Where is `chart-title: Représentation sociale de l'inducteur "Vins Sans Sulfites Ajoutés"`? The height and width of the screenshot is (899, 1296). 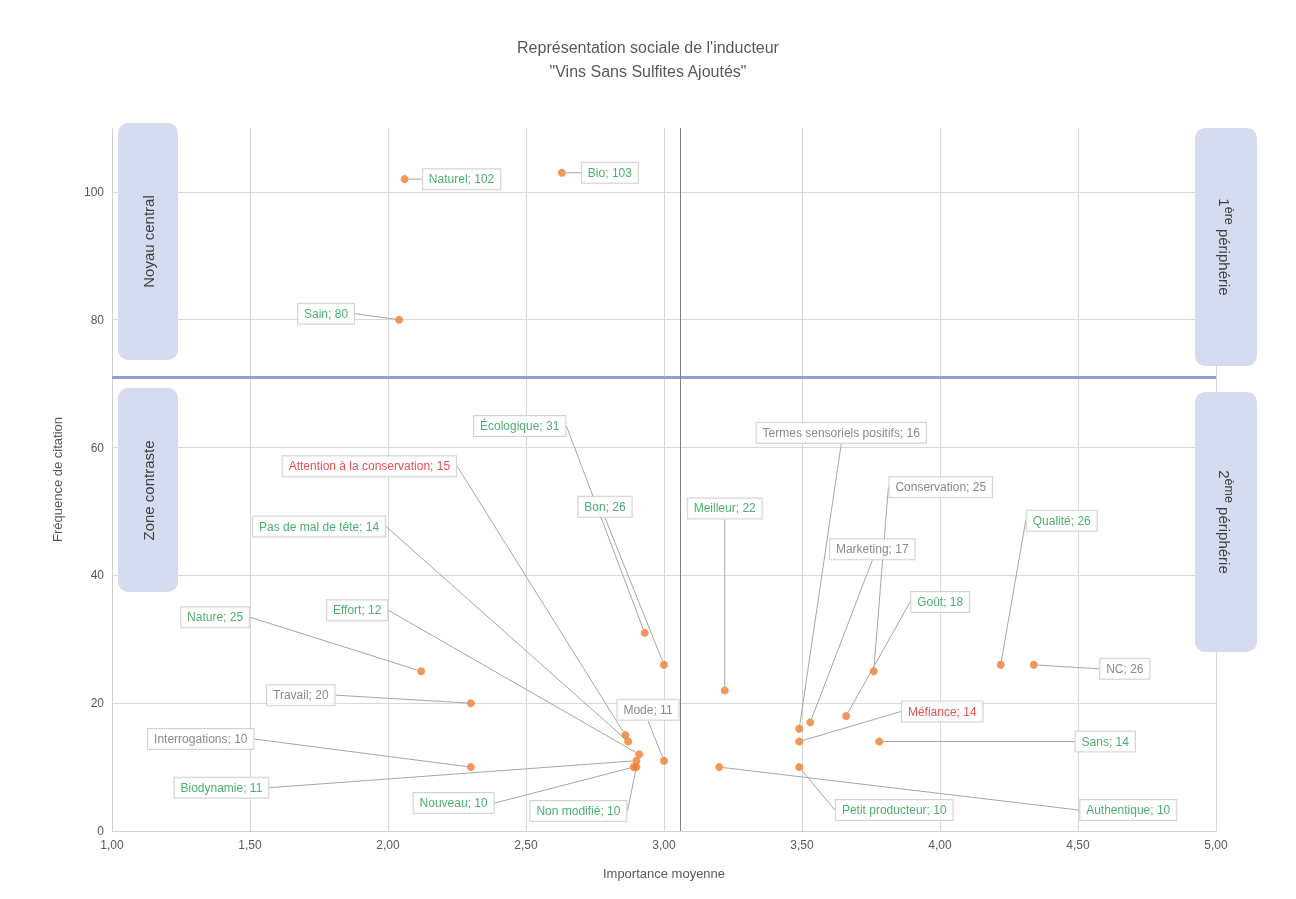
chart-title: Représentation sociale de l'inducteur "Vins Sans Sulfites Ajoutés" is located at coordinates (648, 59).